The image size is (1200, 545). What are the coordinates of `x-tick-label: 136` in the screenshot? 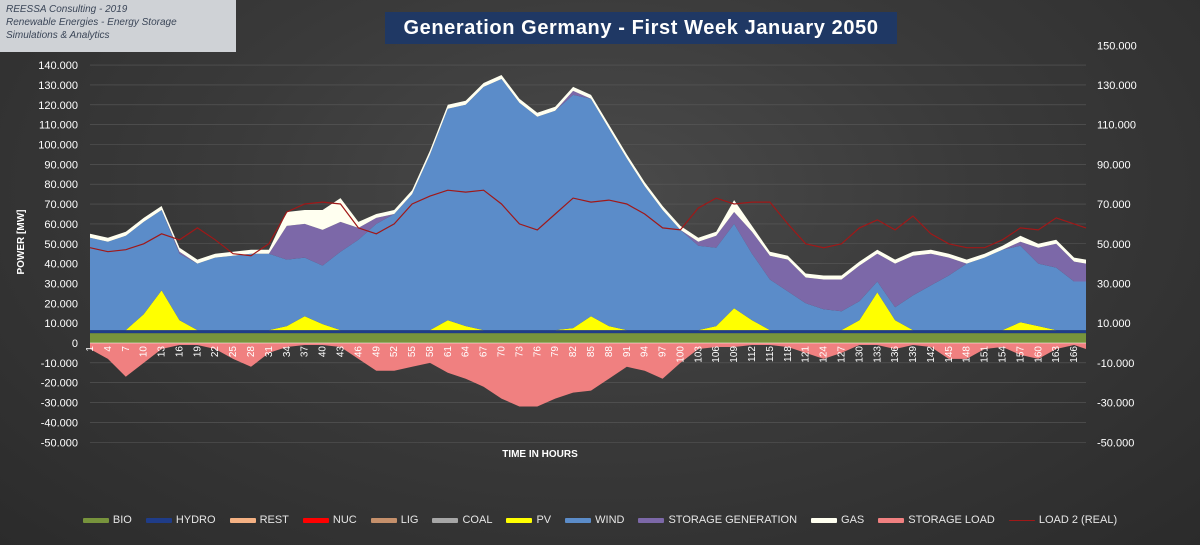 It's located at (895, 354).